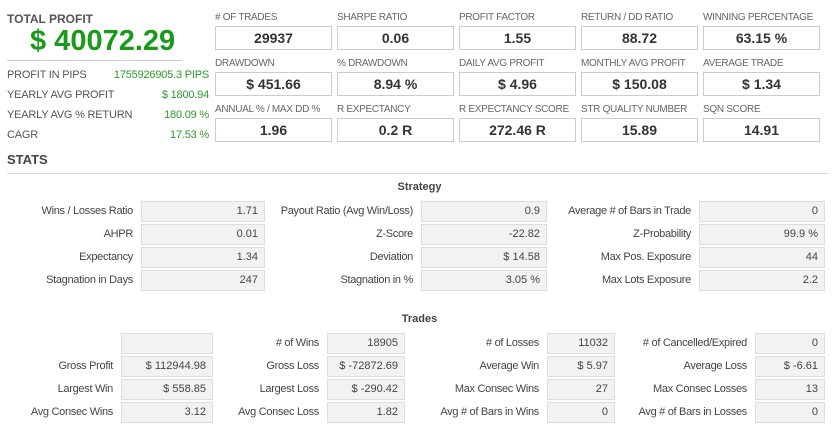  I want to click on stat-value: $ 5.97, so click(581, 366).